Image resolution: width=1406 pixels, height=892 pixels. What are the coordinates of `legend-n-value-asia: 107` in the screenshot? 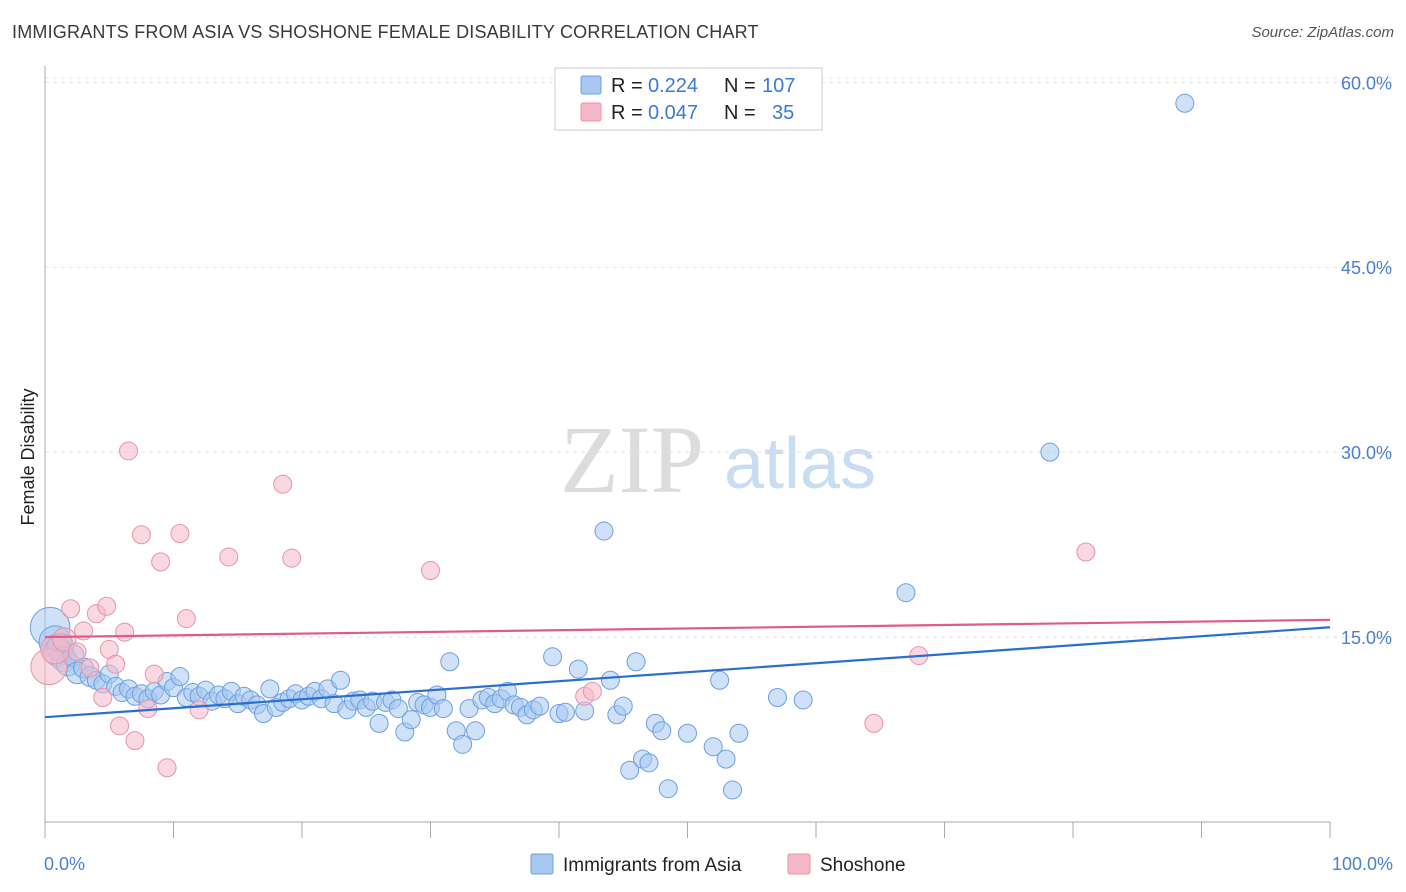 It's located at (778, 86).